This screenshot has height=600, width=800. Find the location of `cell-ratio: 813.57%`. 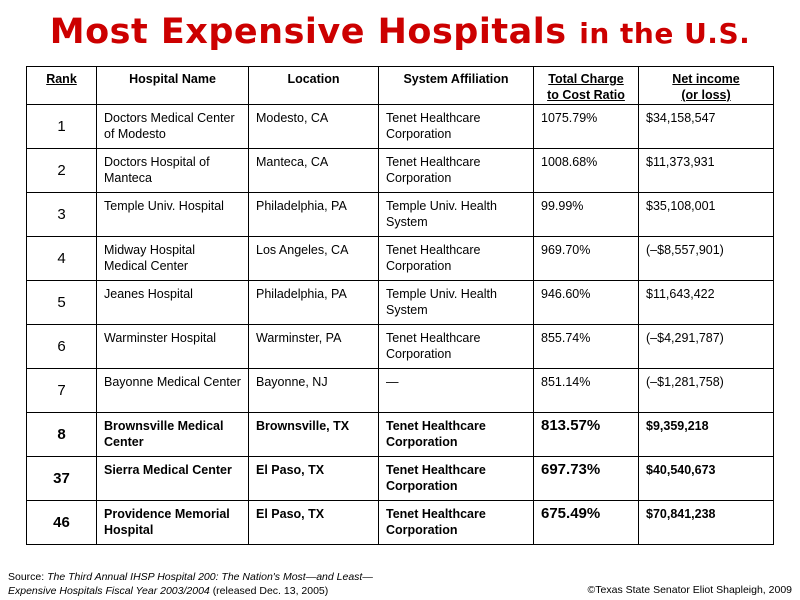

cell-ratio: 813.57% is located at coordinates (586, 434).